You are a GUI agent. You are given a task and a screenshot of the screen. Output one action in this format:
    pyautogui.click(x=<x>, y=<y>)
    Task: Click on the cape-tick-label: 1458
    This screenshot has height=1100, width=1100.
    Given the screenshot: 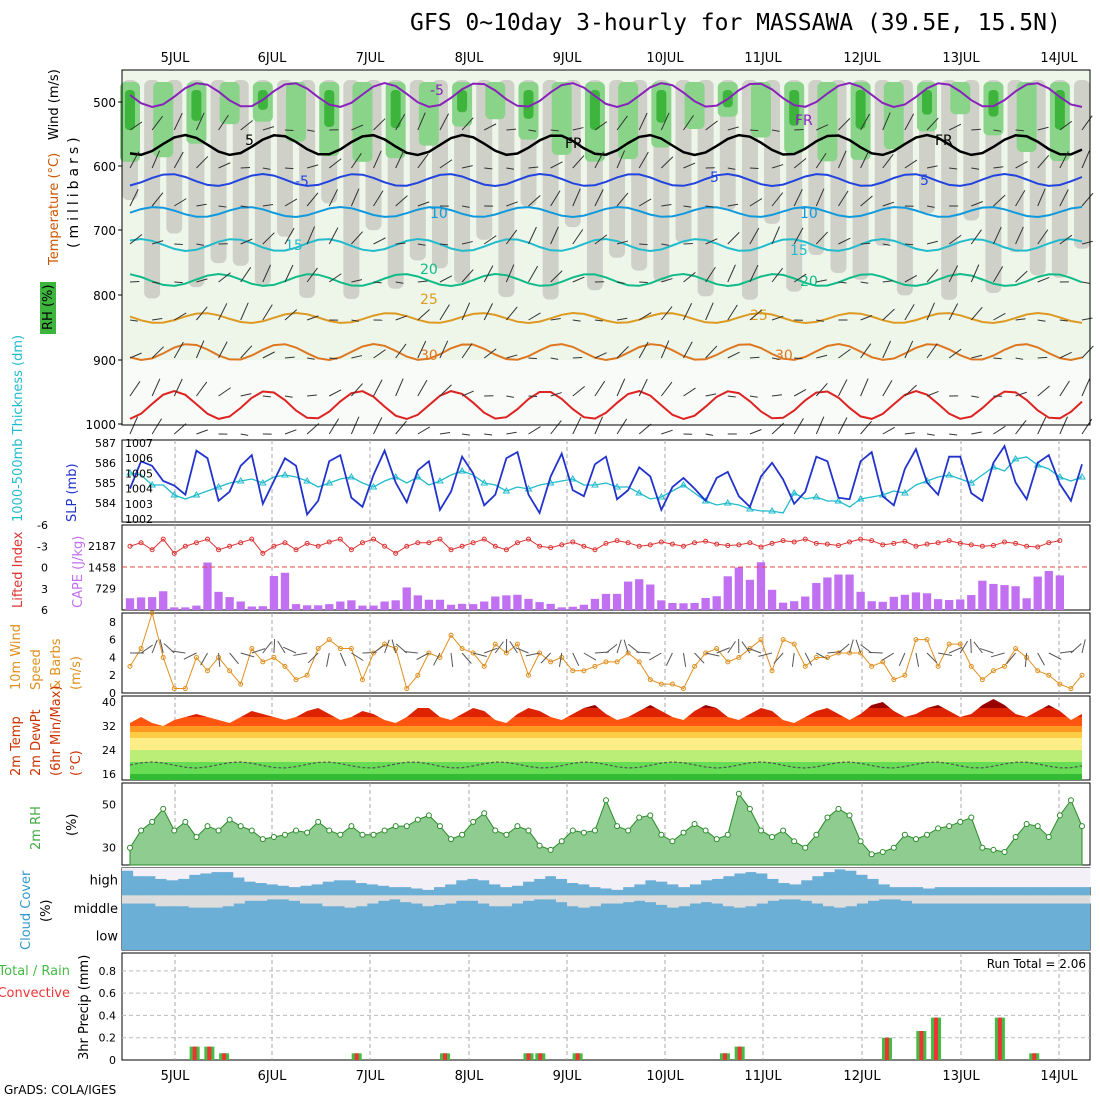 What is the action you would take?
    pyautogui.click(x=102, y=567)
    